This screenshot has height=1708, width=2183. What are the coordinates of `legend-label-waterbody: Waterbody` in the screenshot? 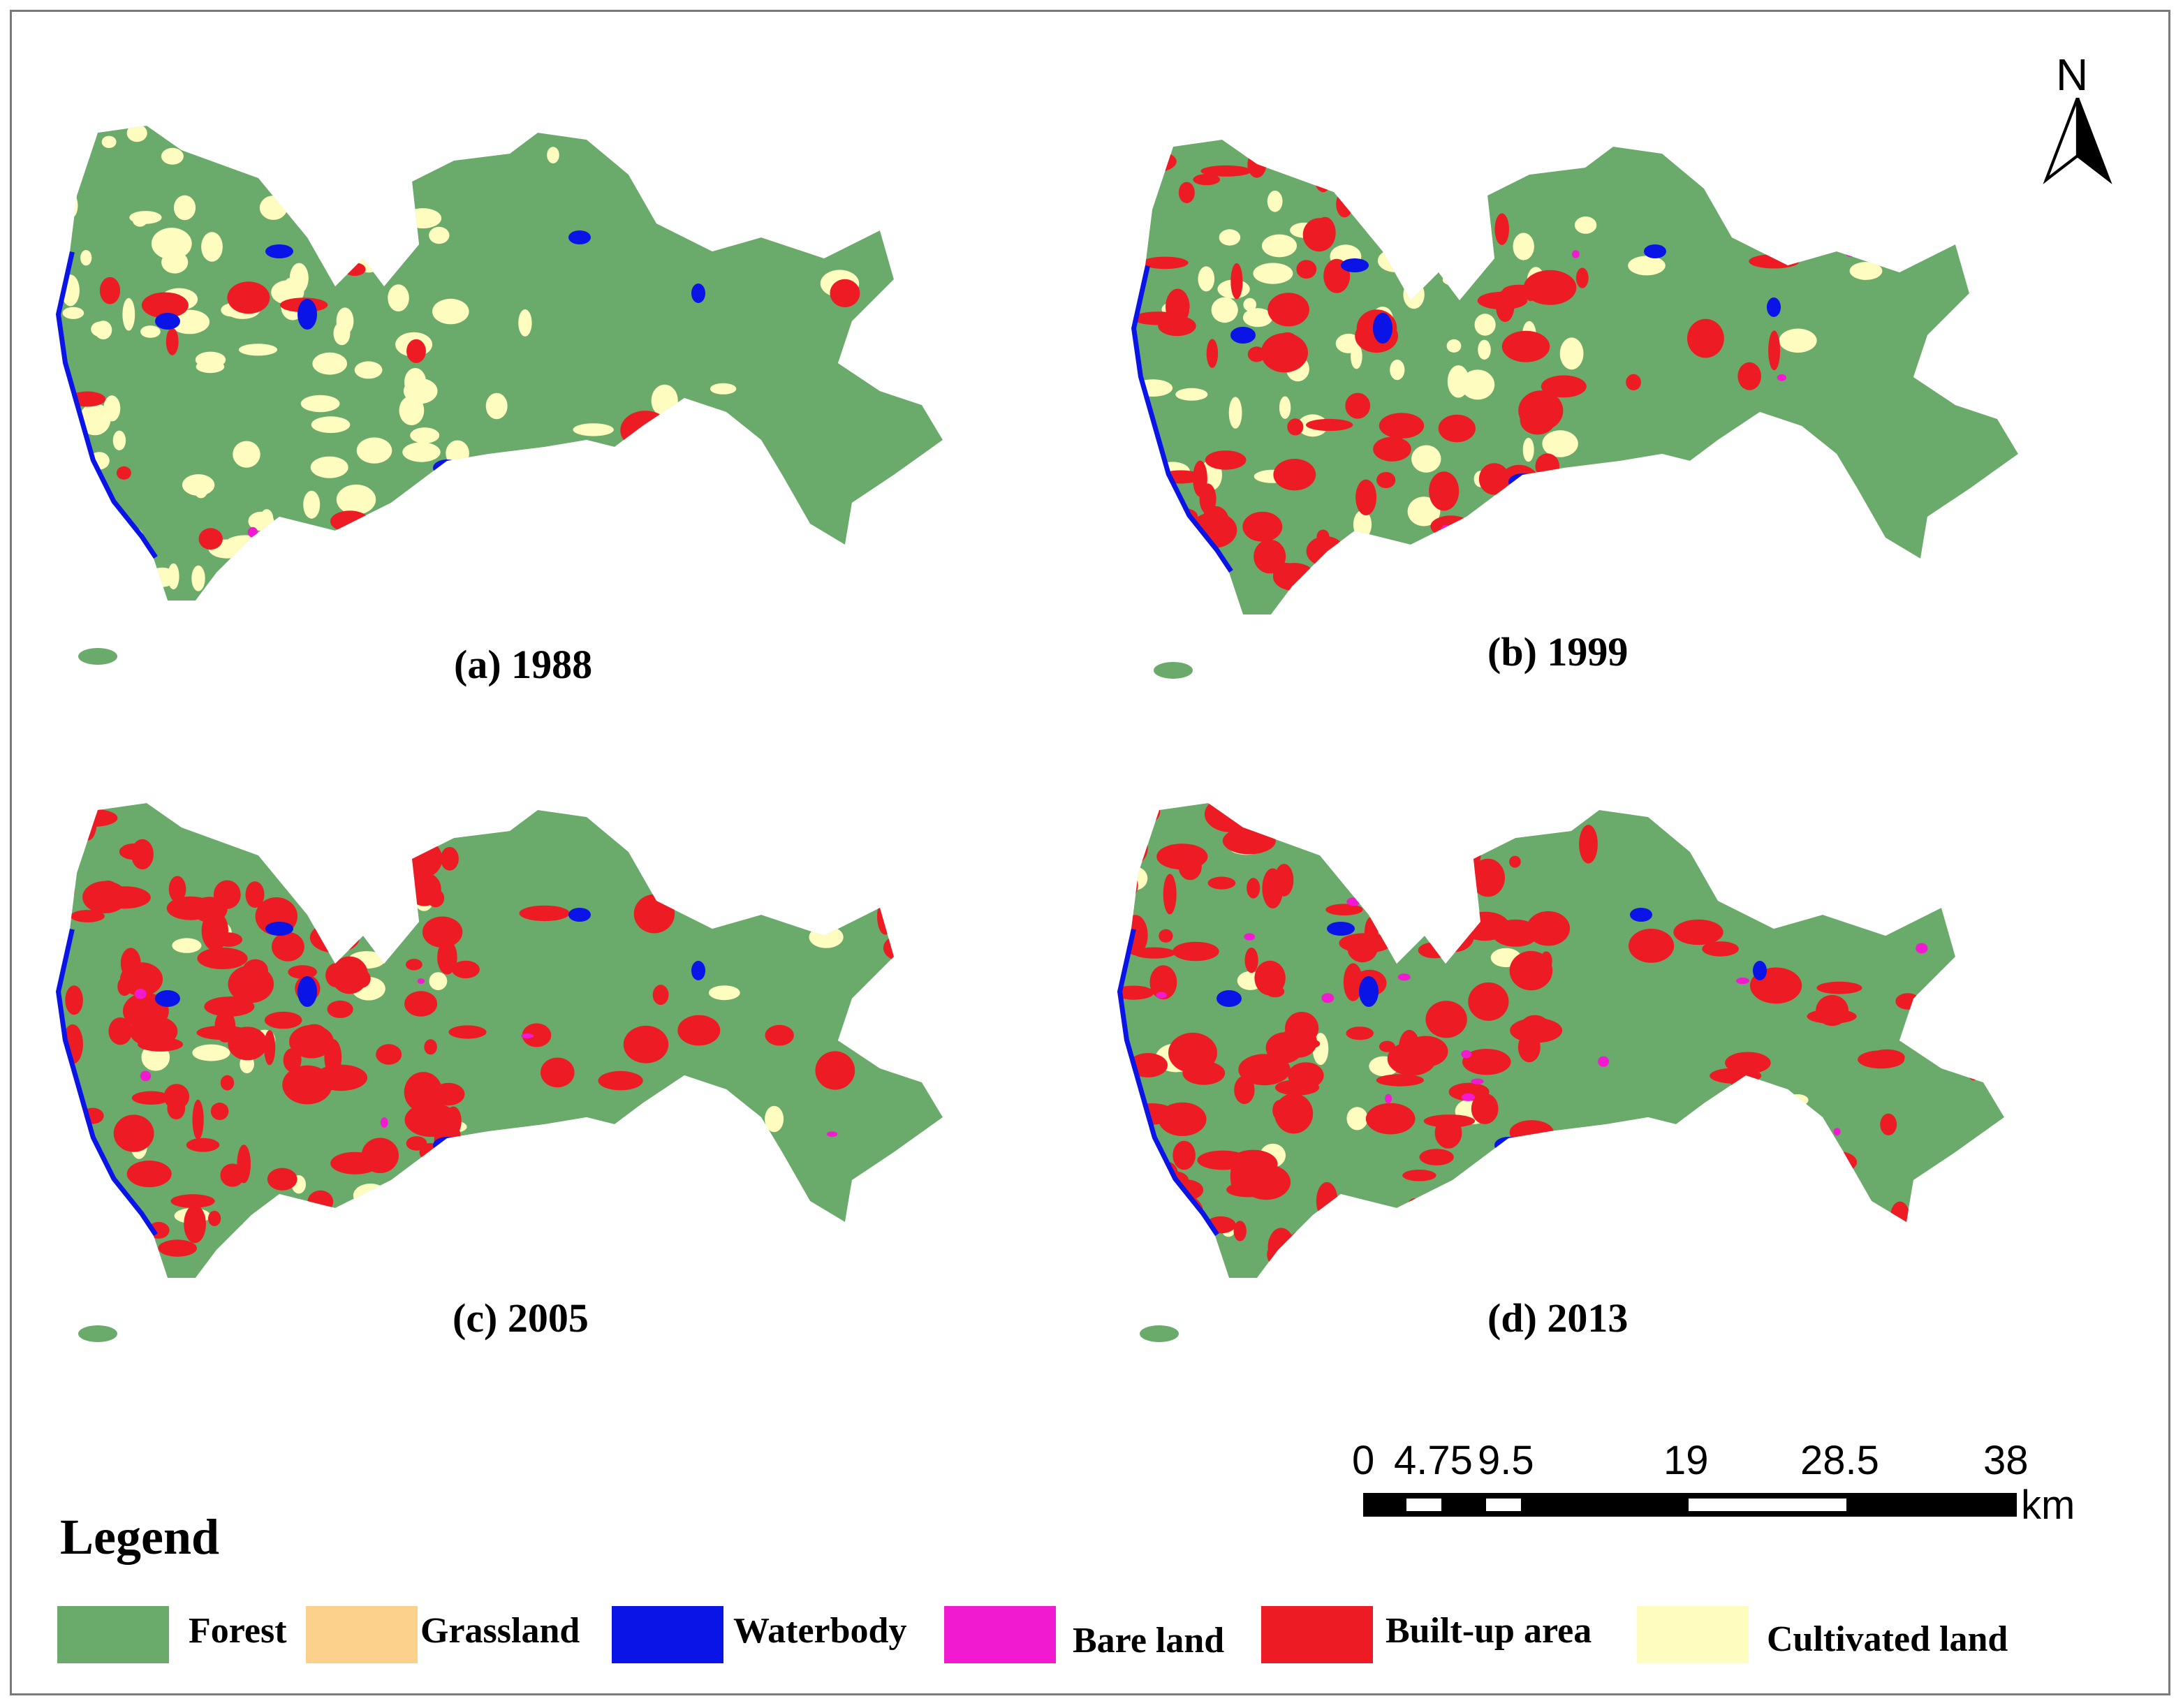 It's located at (820, 1631).